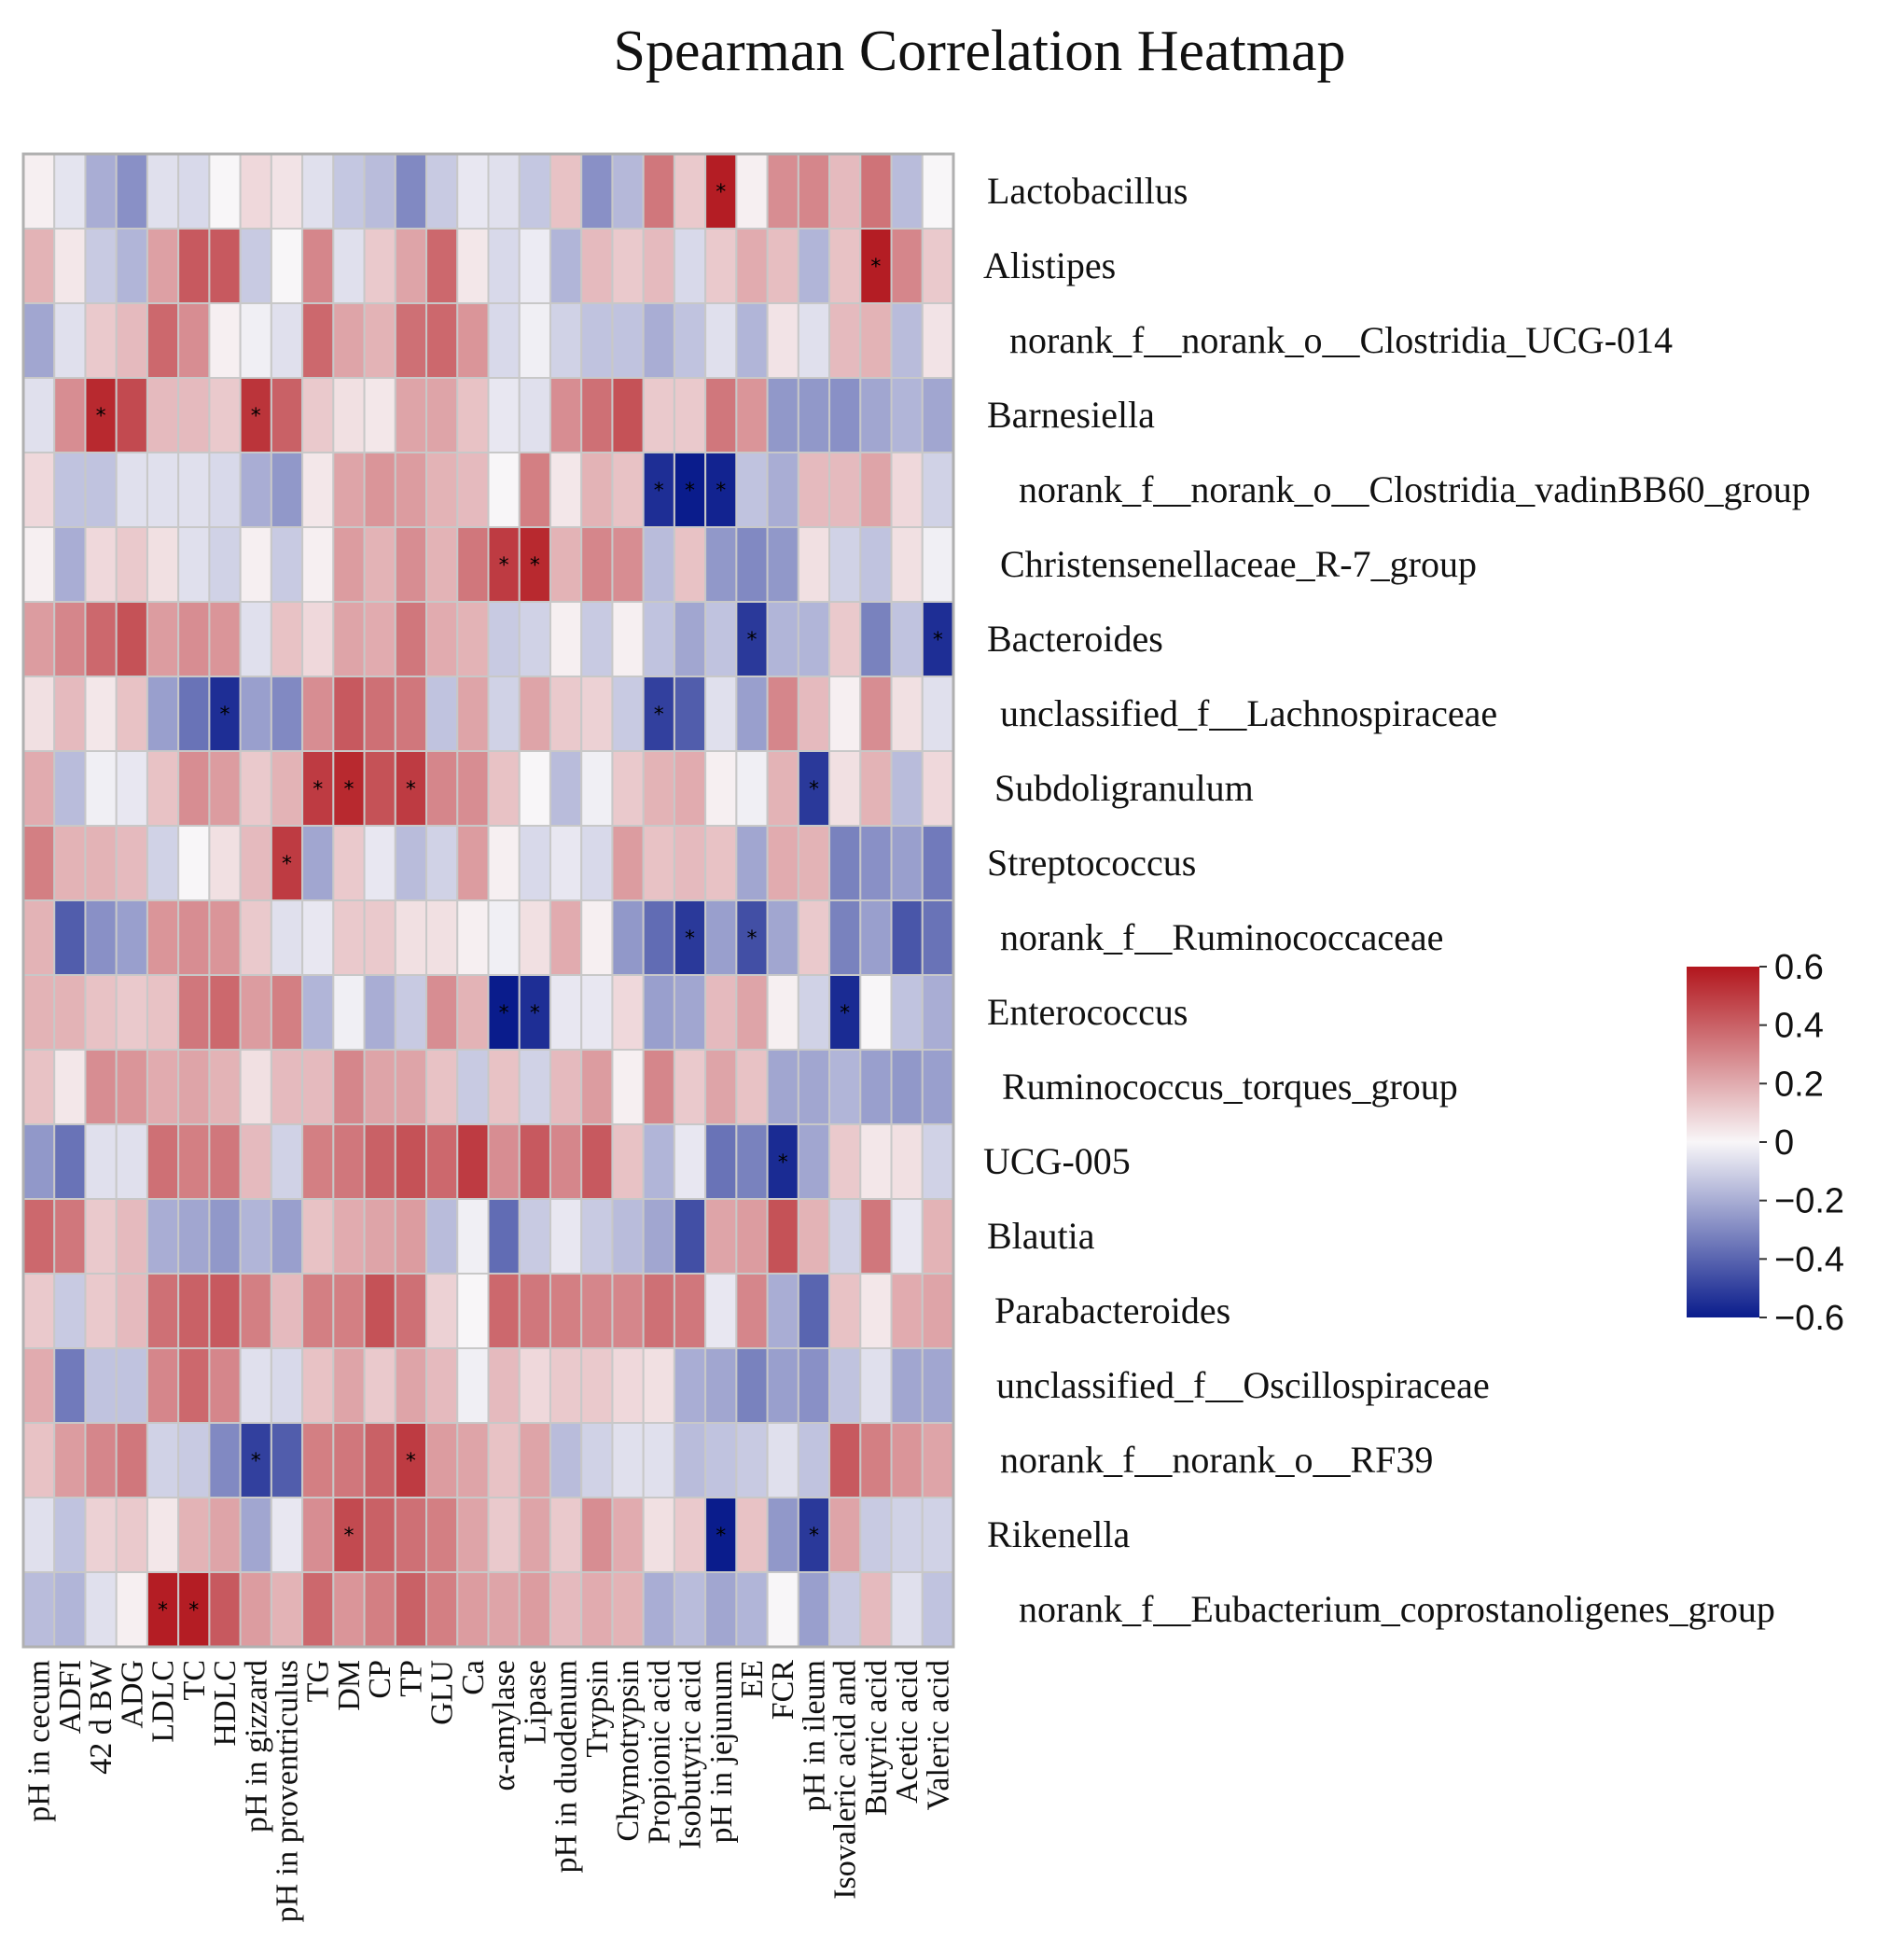  I want to click on column-label: Lipase, so click(535, 1703).